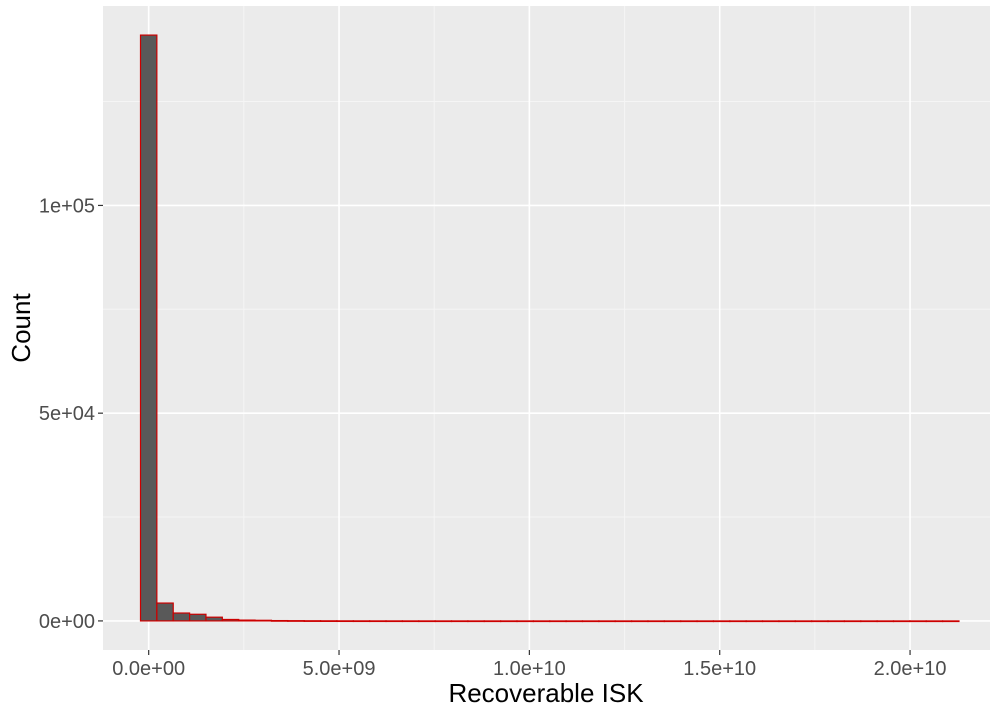  Describe the element at coordinates (546, 693) in the screenshot. I see `x-axis-title: Recoverable ISK` at that location.